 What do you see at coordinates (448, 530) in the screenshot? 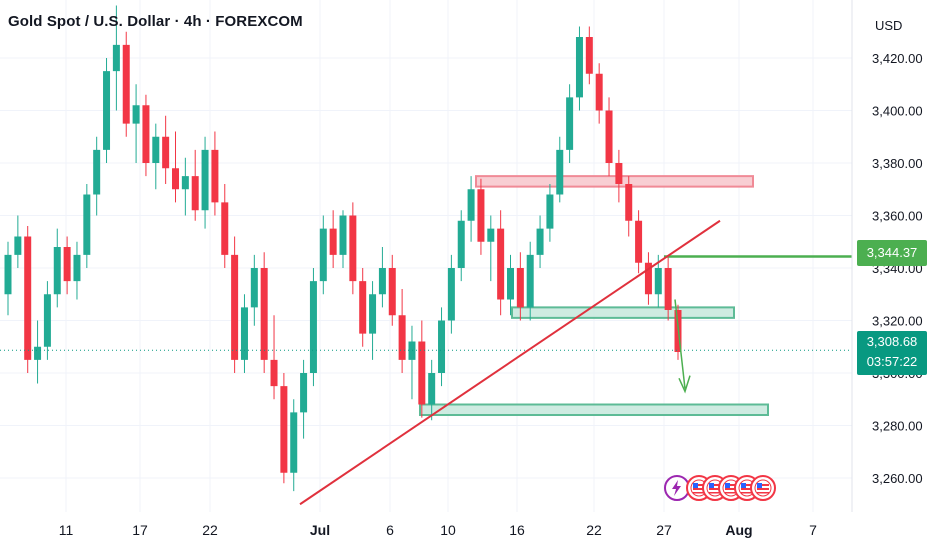
I see `x-tick-label: 10` at bounding box center [448, 530].